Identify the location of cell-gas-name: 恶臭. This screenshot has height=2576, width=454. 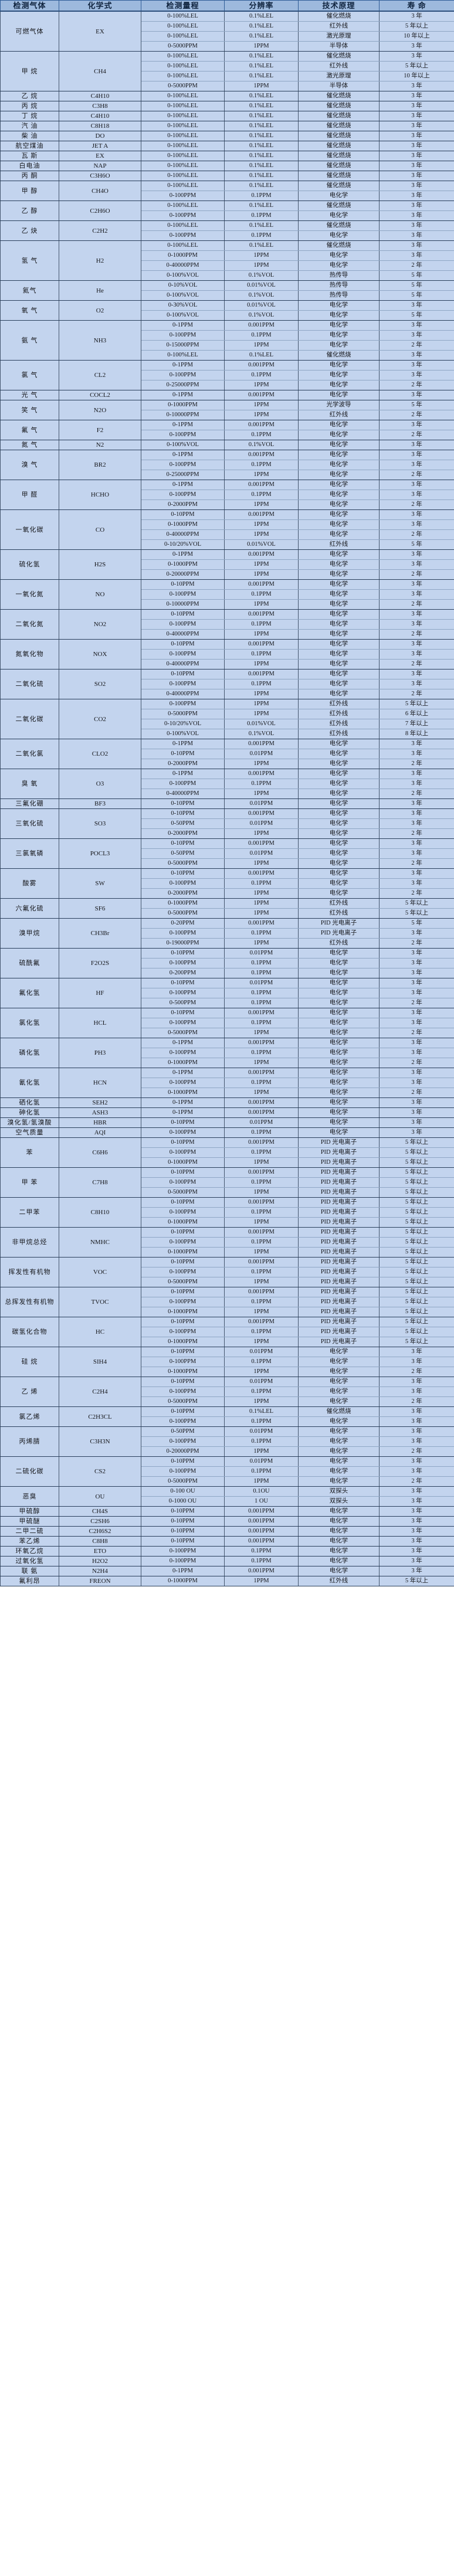
(29, 1497).